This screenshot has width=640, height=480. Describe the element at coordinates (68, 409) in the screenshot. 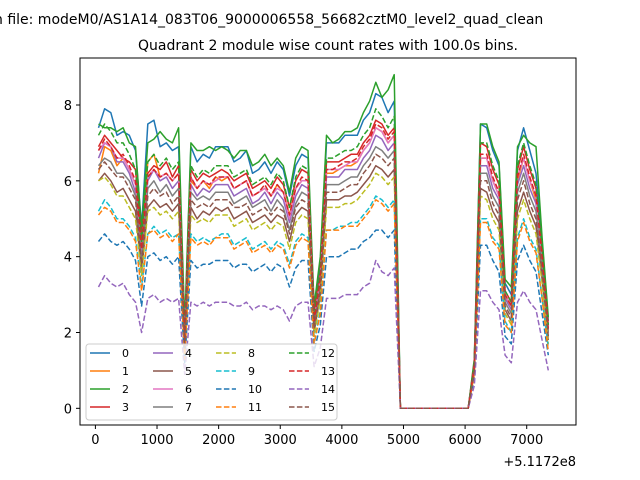

I see `y-tick-label: 0` at that location.